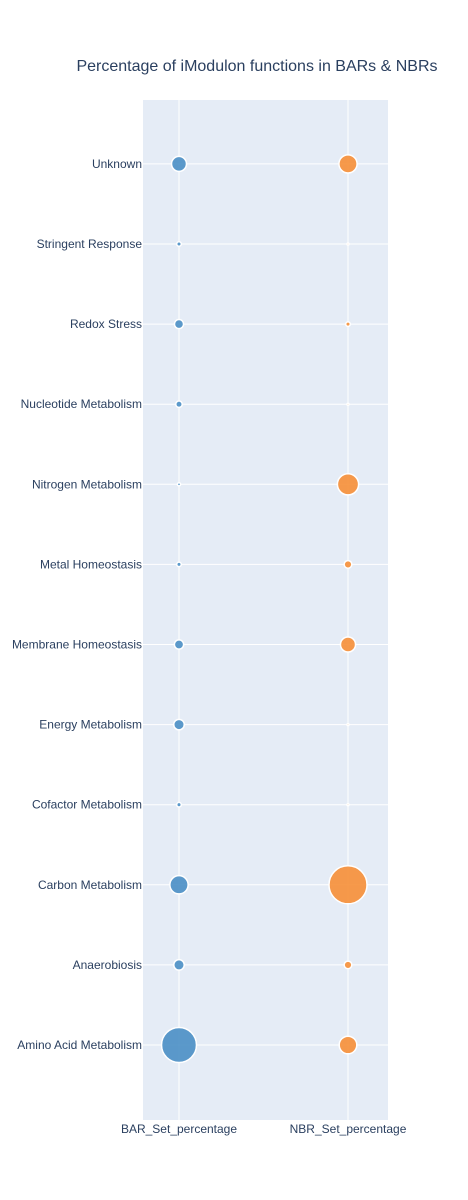  I want to click on bubble-nbr-set-percentage-carbon-metabolism, so click(348, 885).